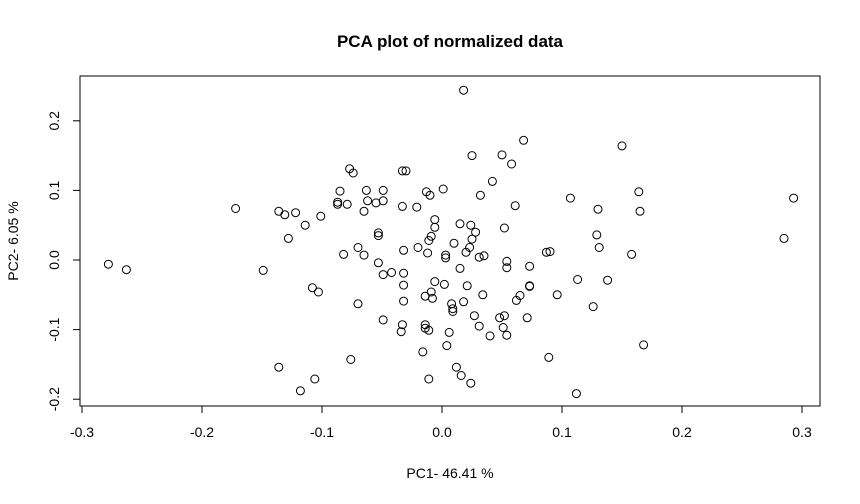  What do you see at coordinates (54, 399) in the screenshot?
I see `y-tick-label: -0.2` at bounding box center [54, 399].